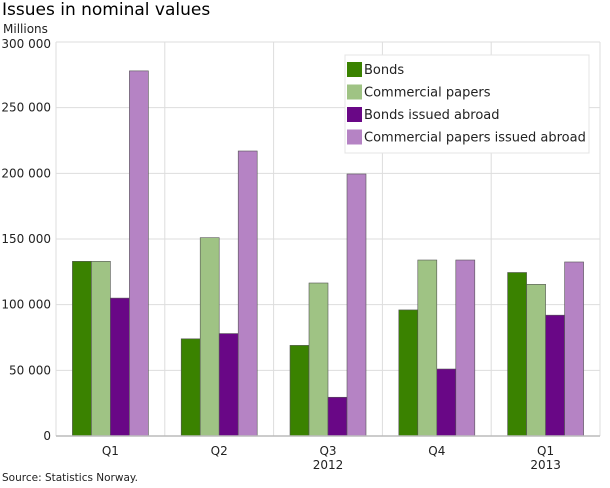 The image size is (610, 488). What do you see at coordinates (30, 370) in the screenshot?
I see `y-tick-label: 50 000` at bounding box center [30, 370].